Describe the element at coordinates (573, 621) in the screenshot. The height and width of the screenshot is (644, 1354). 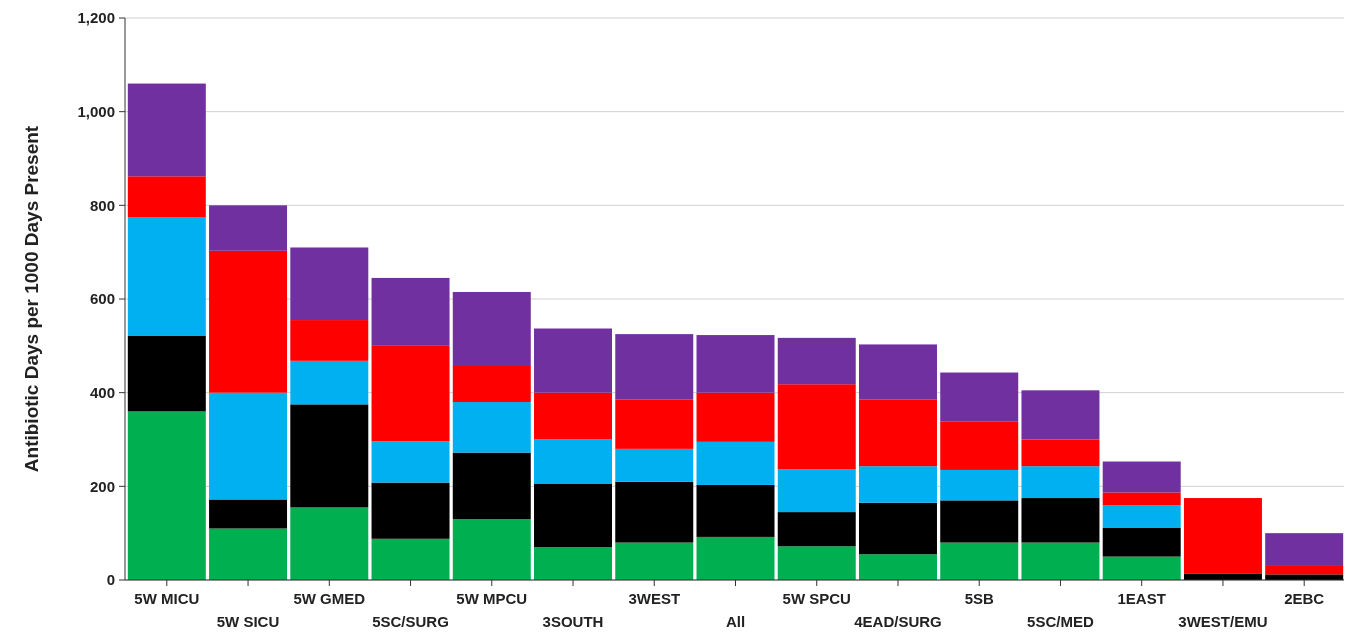
I see `x-tick-label: 3SOUTH` at that location.